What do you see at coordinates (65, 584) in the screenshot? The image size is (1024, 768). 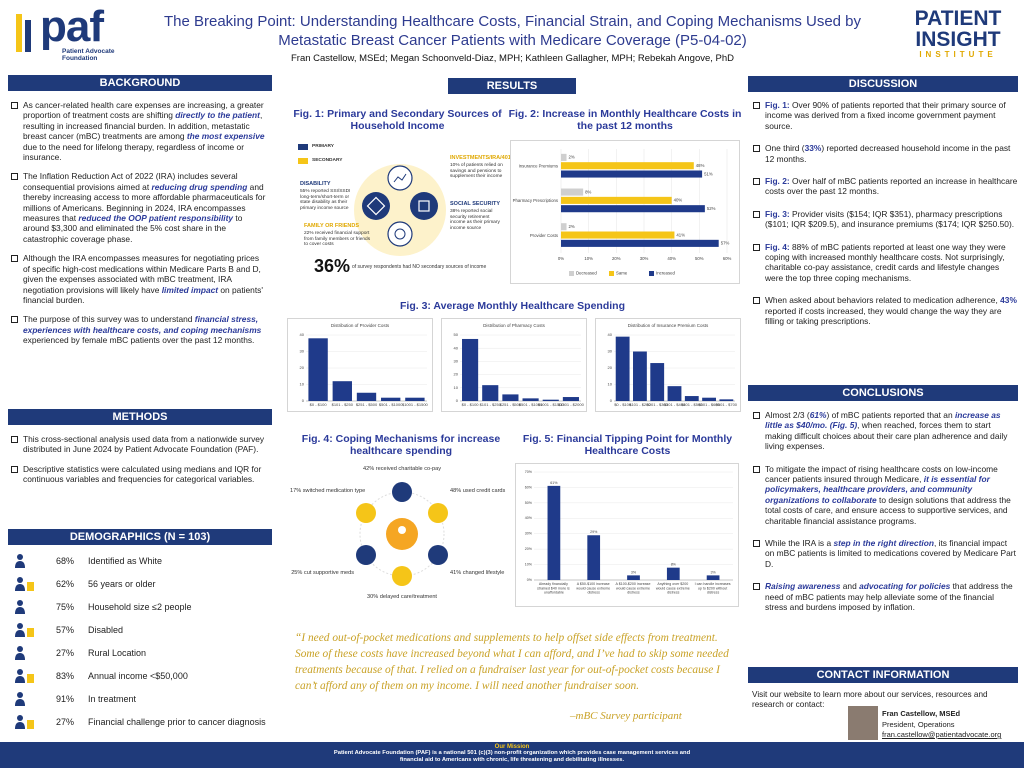 I see `percent: 62%` at bounding box center [65, 584].